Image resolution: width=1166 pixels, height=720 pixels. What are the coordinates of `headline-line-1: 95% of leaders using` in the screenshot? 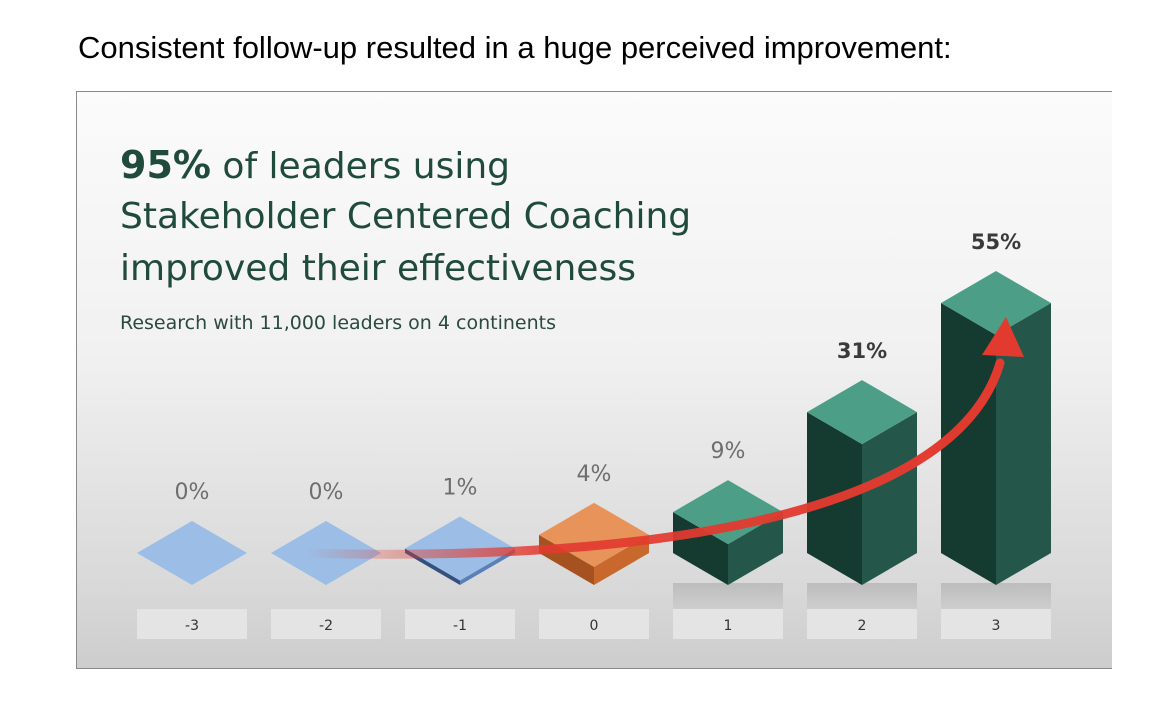 It's located at (315, 165).